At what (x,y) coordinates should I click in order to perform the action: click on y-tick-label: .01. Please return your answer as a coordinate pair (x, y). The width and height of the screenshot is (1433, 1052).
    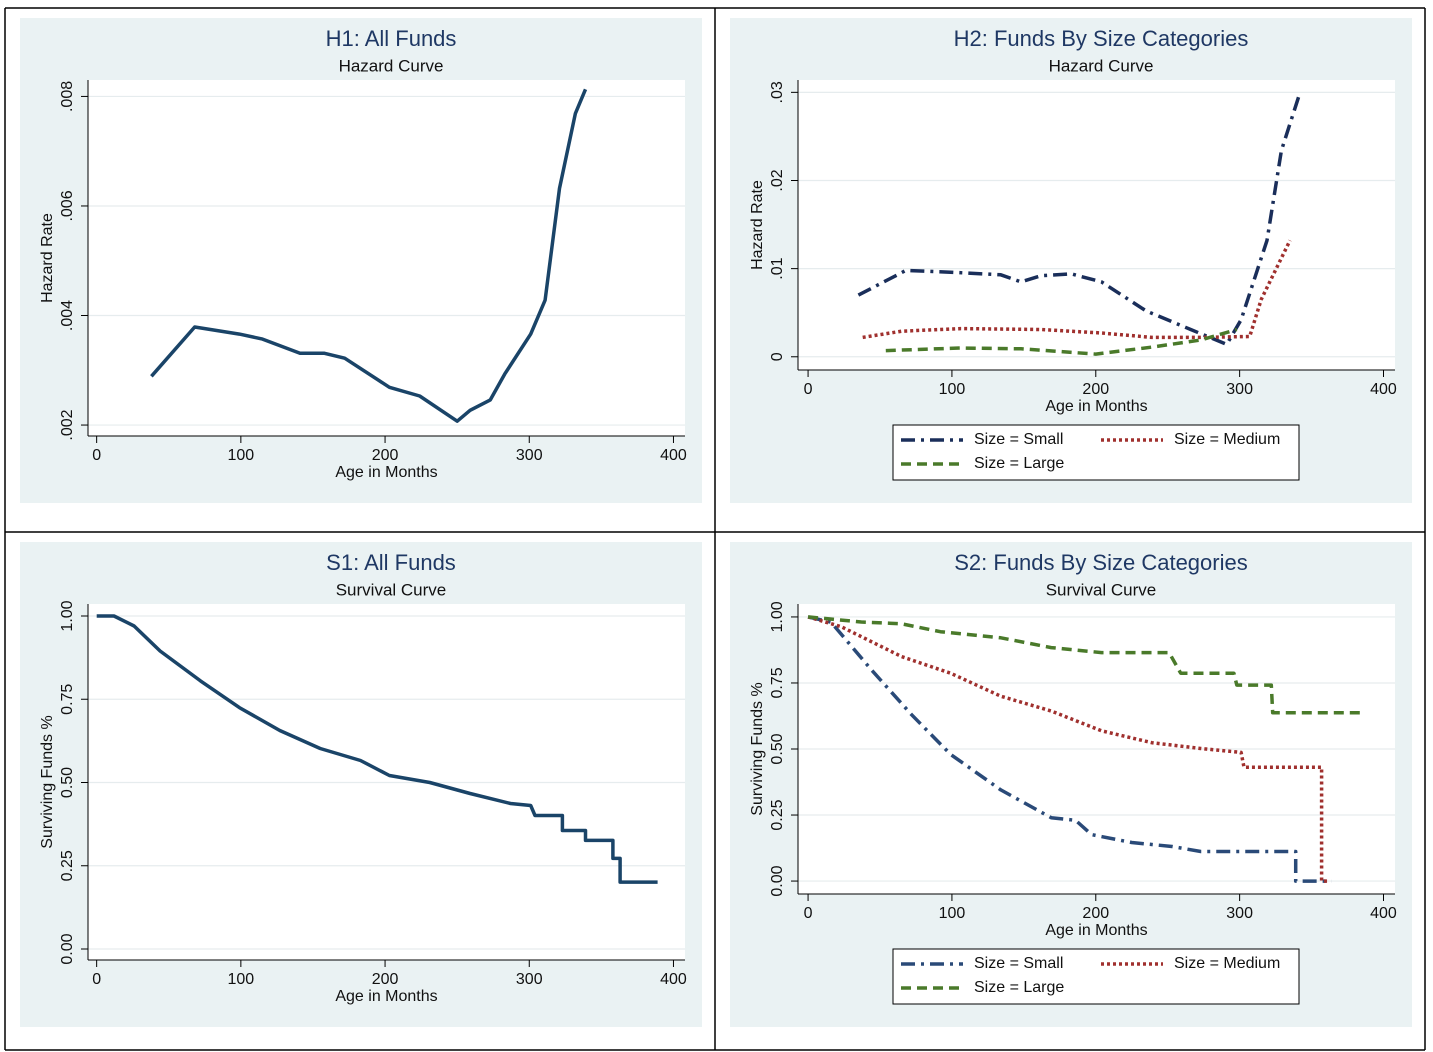
    Looking at the image, I should click on (777, 268).